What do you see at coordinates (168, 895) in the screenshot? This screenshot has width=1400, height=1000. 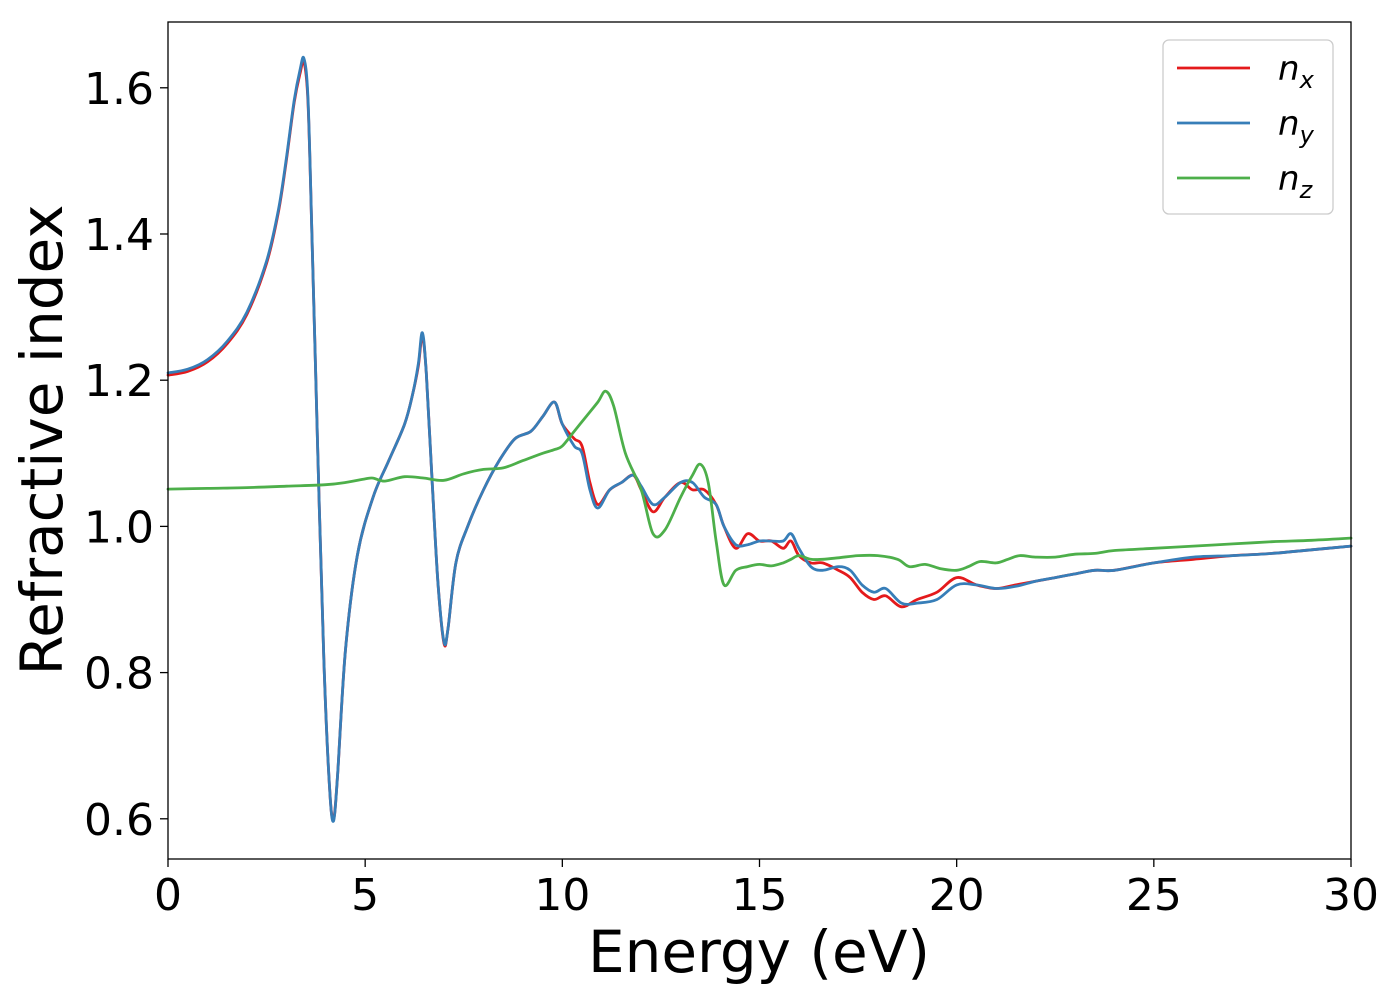 I see `x-tick-label: 0` at bounding box center [168, 895].